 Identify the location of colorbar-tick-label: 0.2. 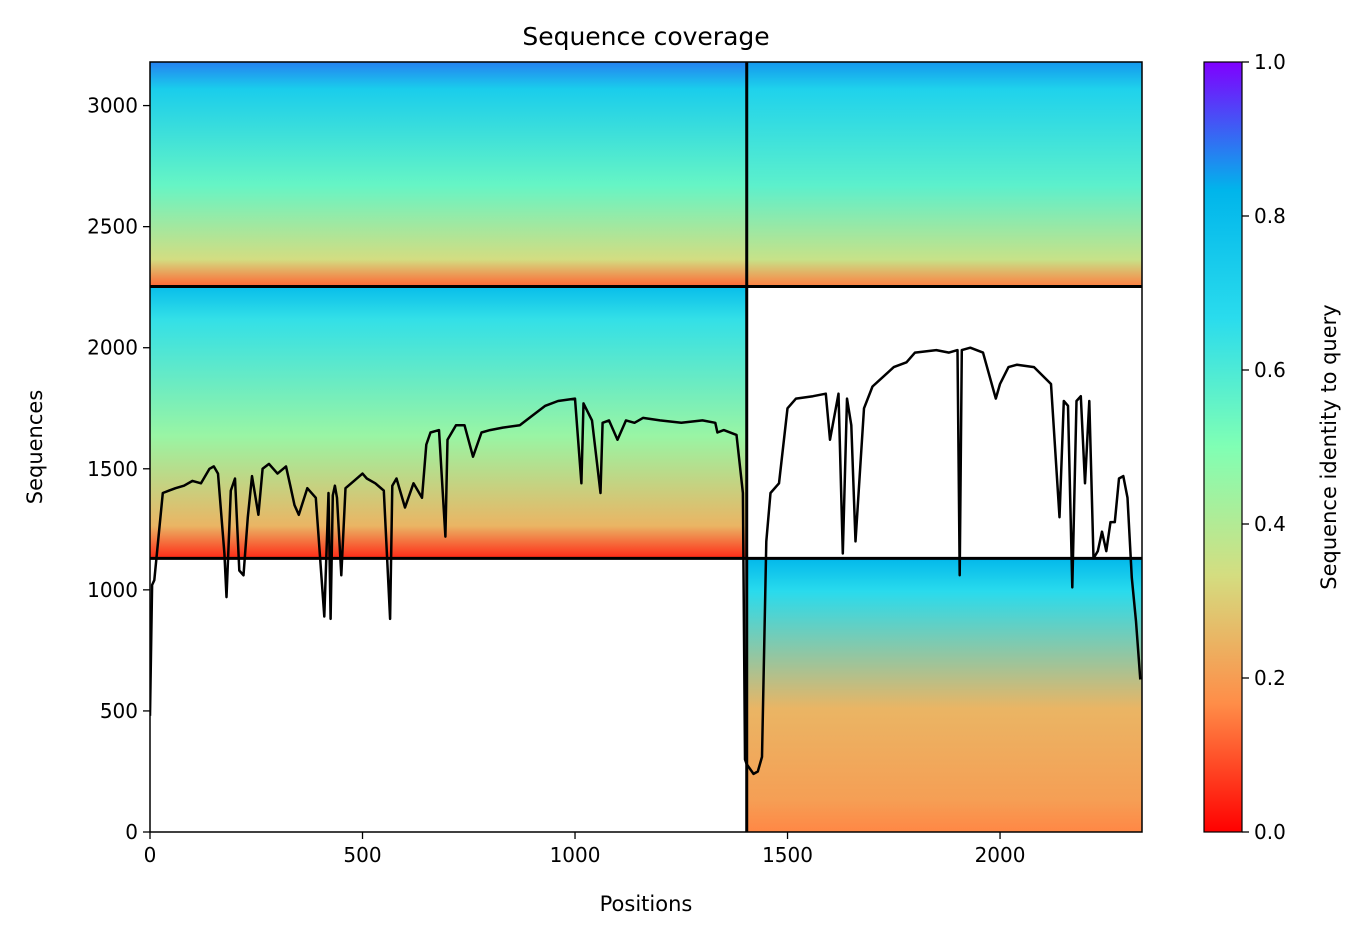
(1270, 678).